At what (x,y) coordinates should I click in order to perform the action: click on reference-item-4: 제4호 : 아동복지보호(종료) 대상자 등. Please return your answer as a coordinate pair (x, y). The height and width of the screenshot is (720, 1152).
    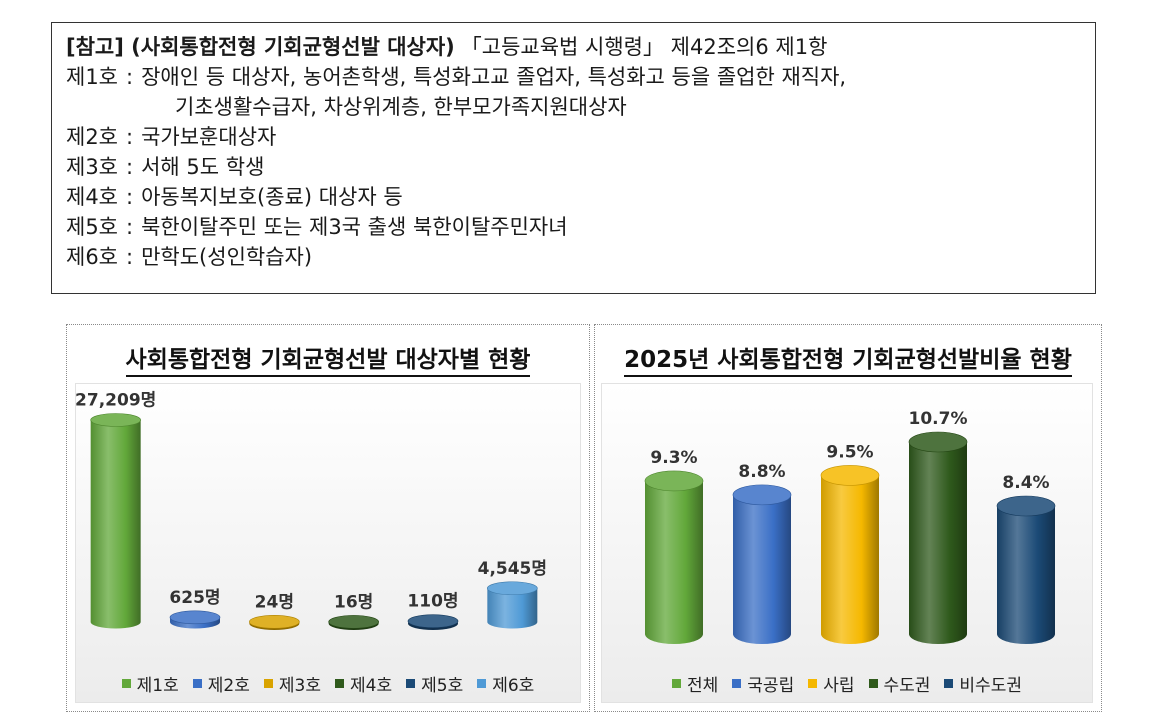
    Looking at the image, I should click on (575, 197).